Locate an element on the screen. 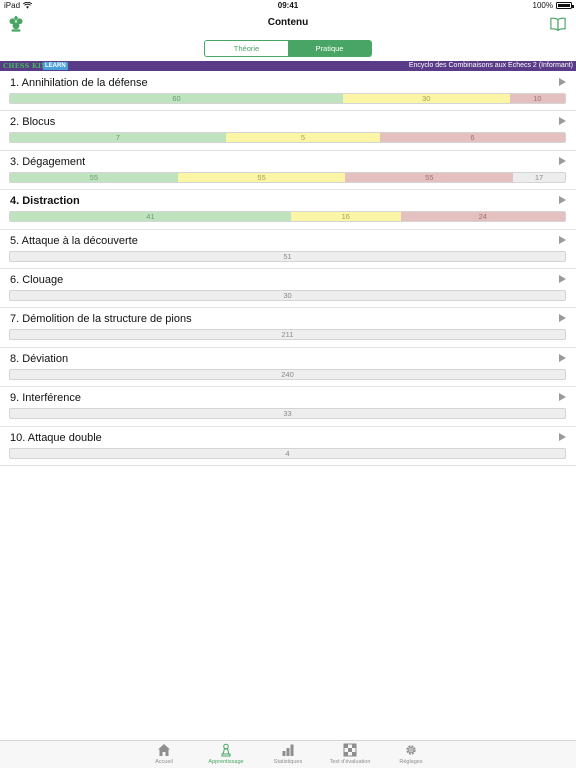 This screenshot has width=576, height=768. progress-bar: 211 is located at coordinates (287, 335).